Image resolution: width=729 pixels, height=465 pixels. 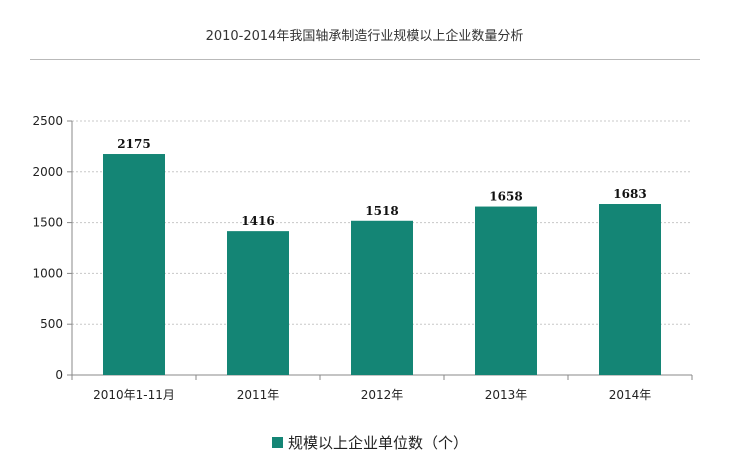 What do you see at coordinates (630, 395) in the screenshot?
I see `x-tick-label: 2014年` at bounding box center [630, 395].